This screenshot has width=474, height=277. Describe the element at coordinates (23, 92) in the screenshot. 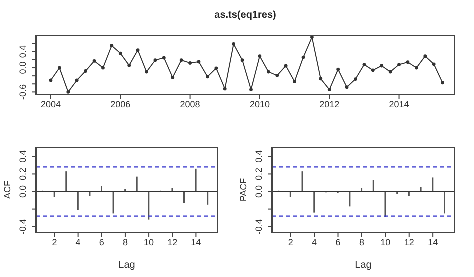

I see `y-tick-label: -0.6` at that location.